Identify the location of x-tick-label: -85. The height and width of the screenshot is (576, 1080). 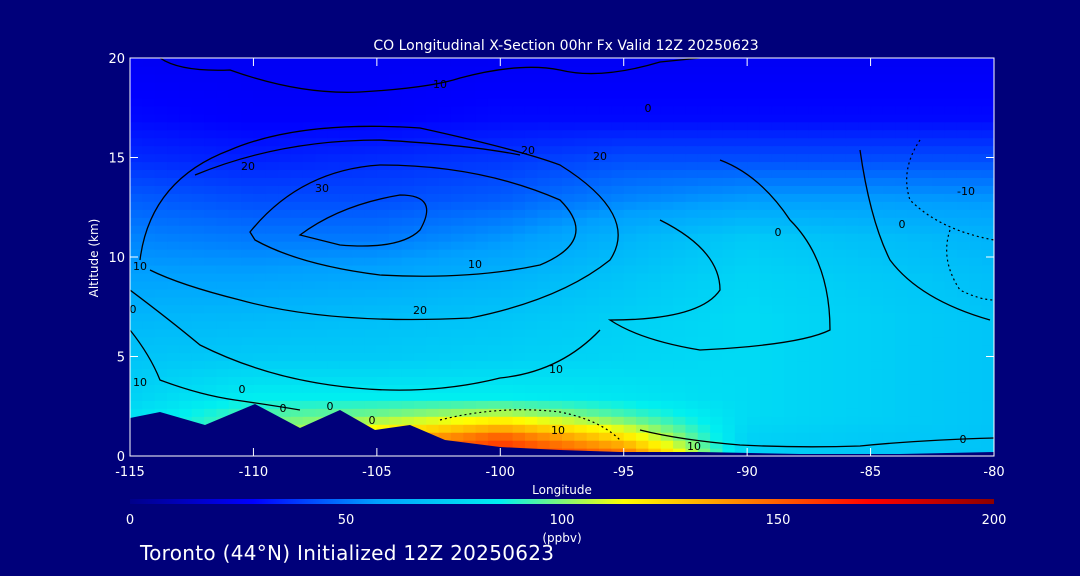
(870, 472).